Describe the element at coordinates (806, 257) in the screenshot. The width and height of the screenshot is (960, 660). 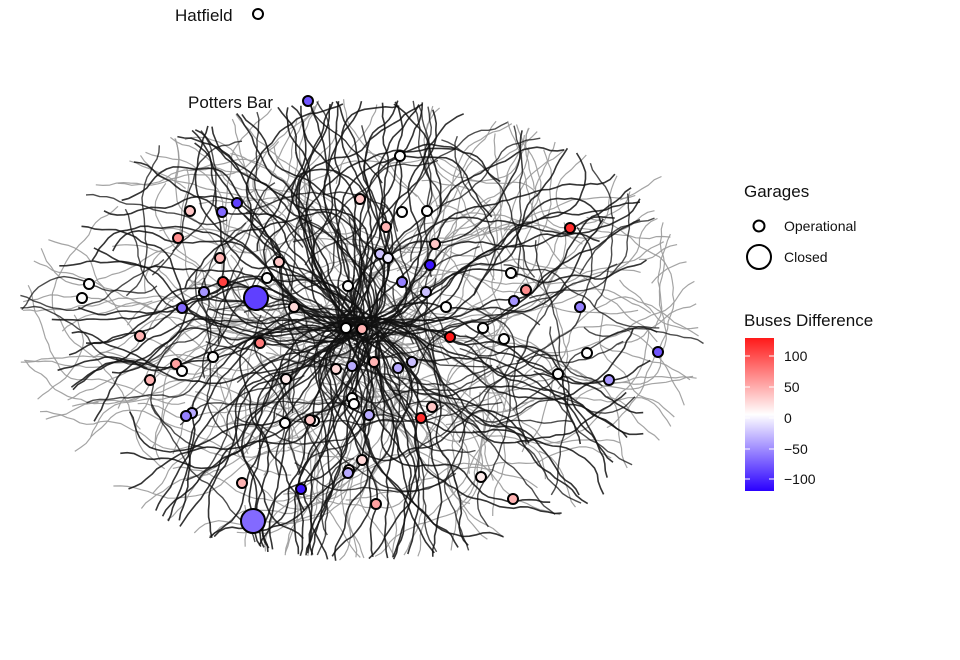
I see `legend-closed-label: Closed` at that location.